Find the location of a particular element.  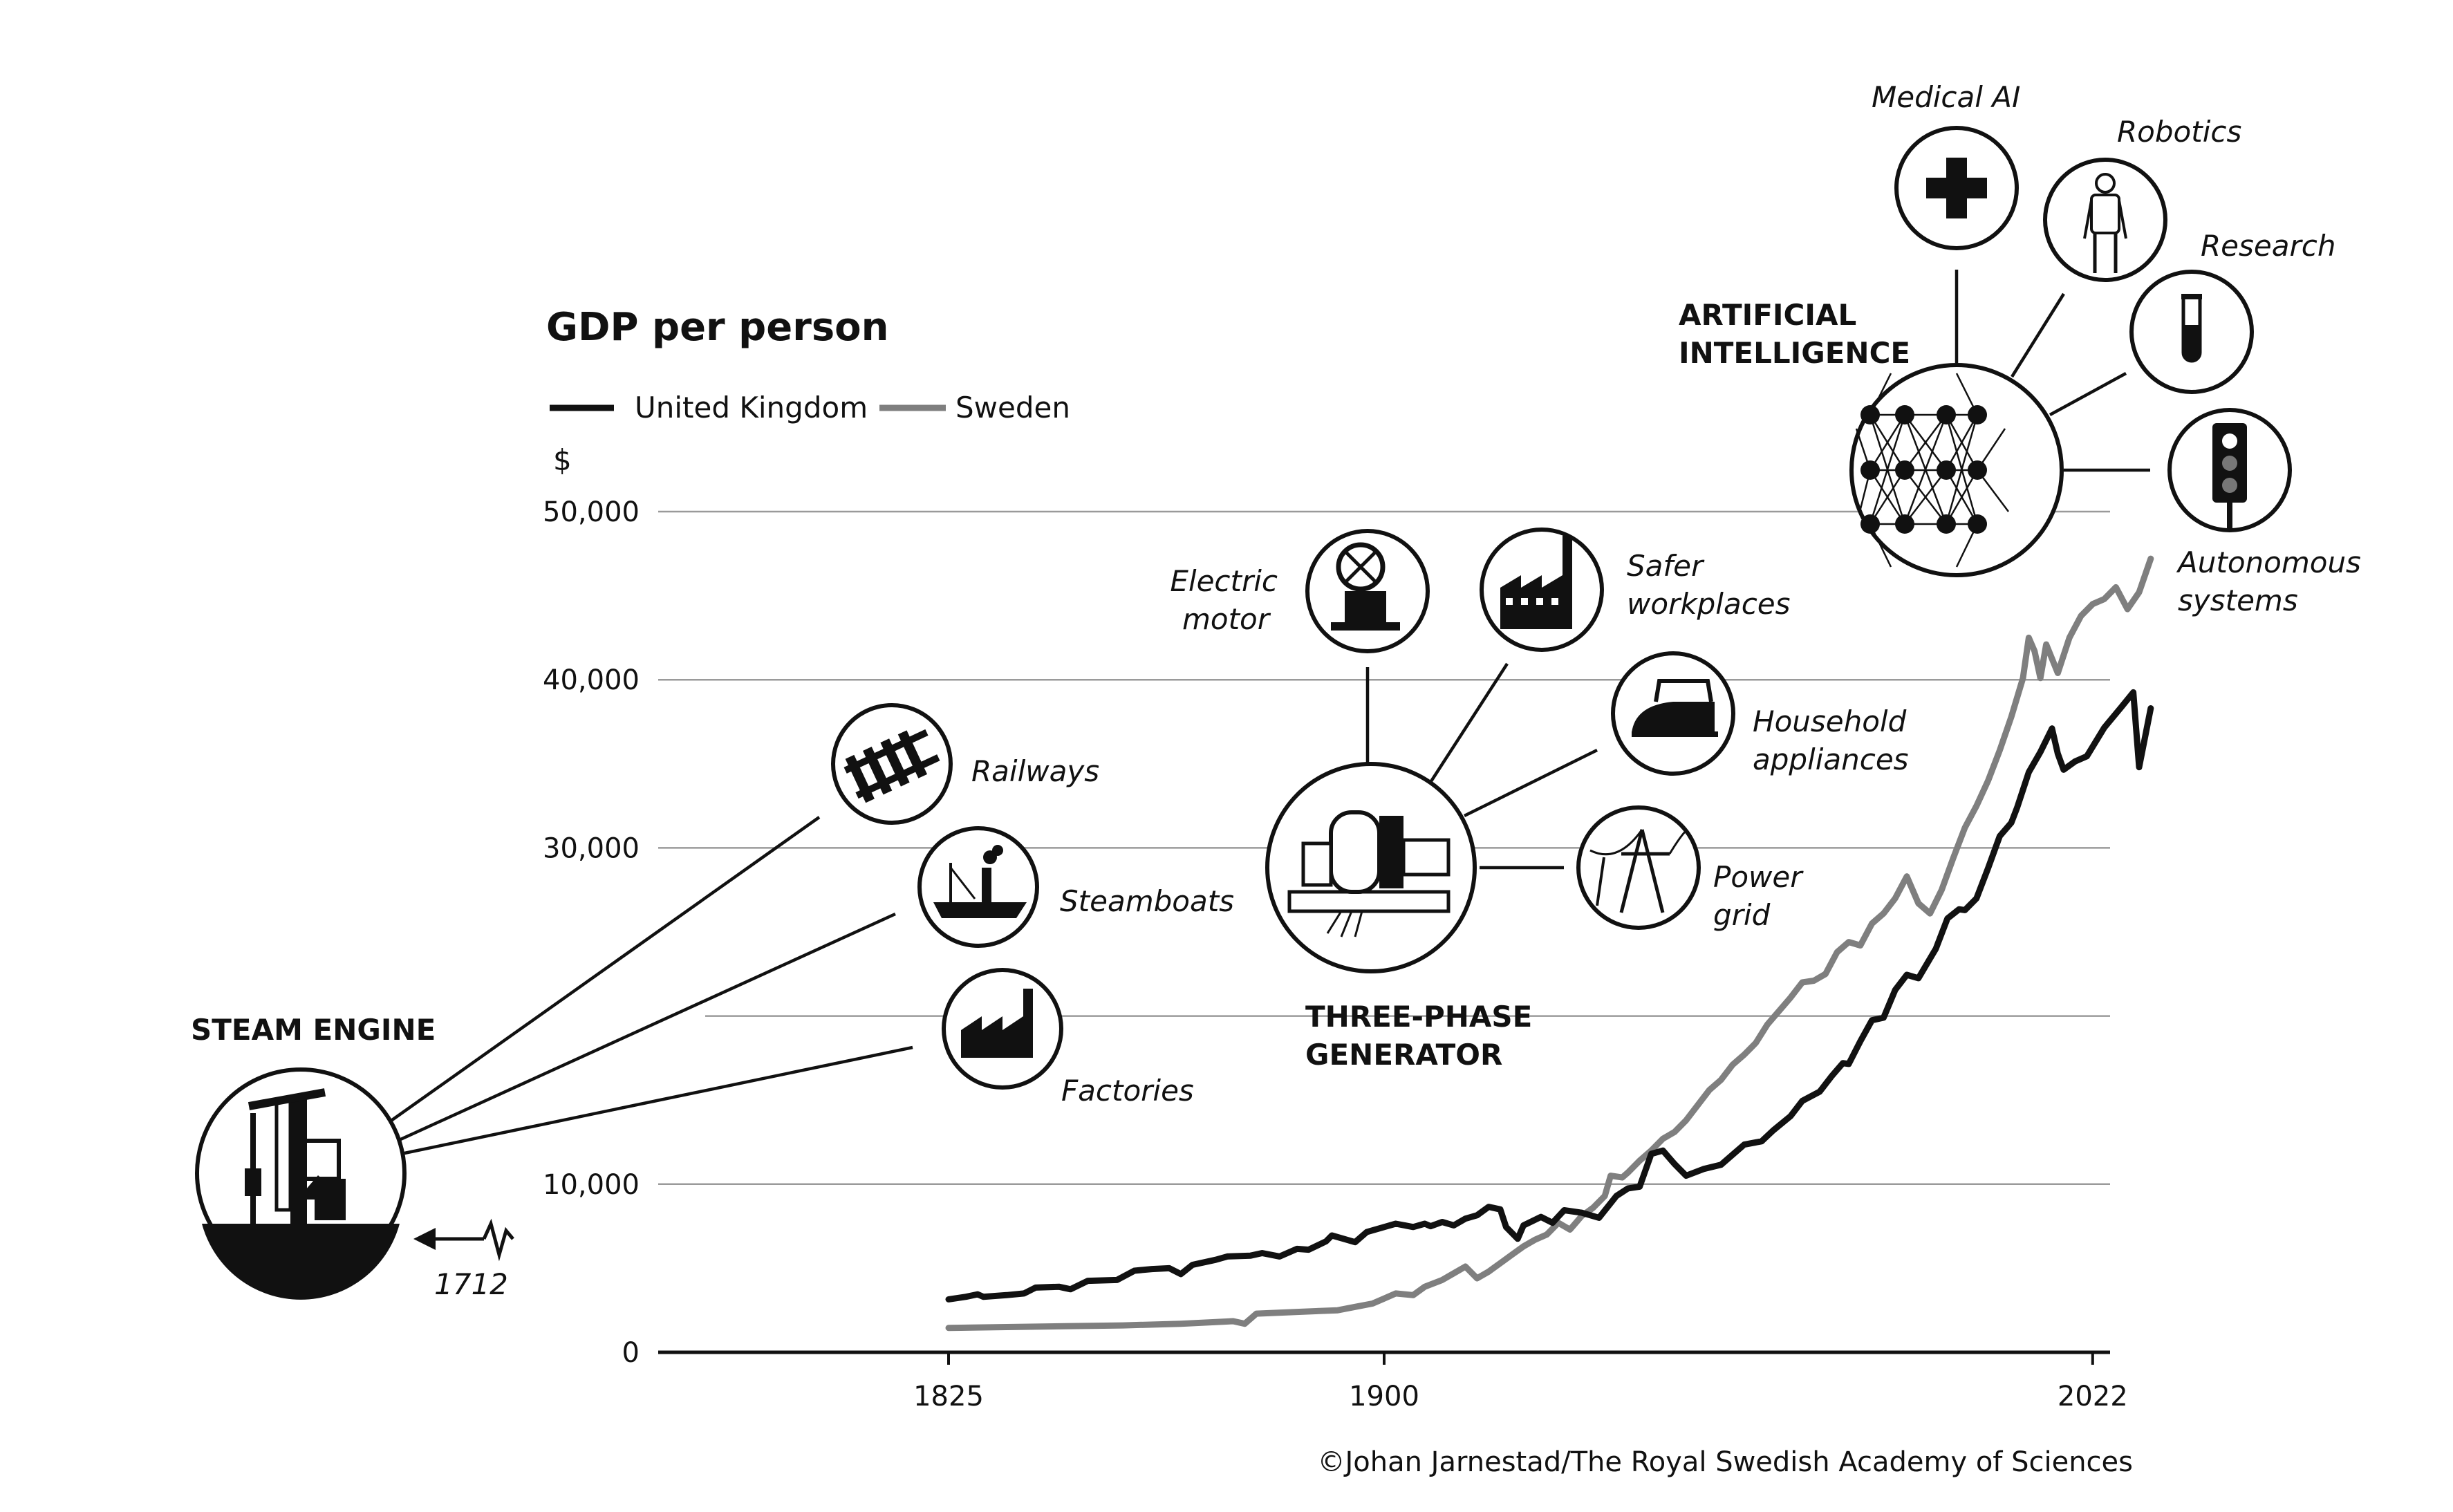

arrow-to-research is located at coordinates (2088, 394).